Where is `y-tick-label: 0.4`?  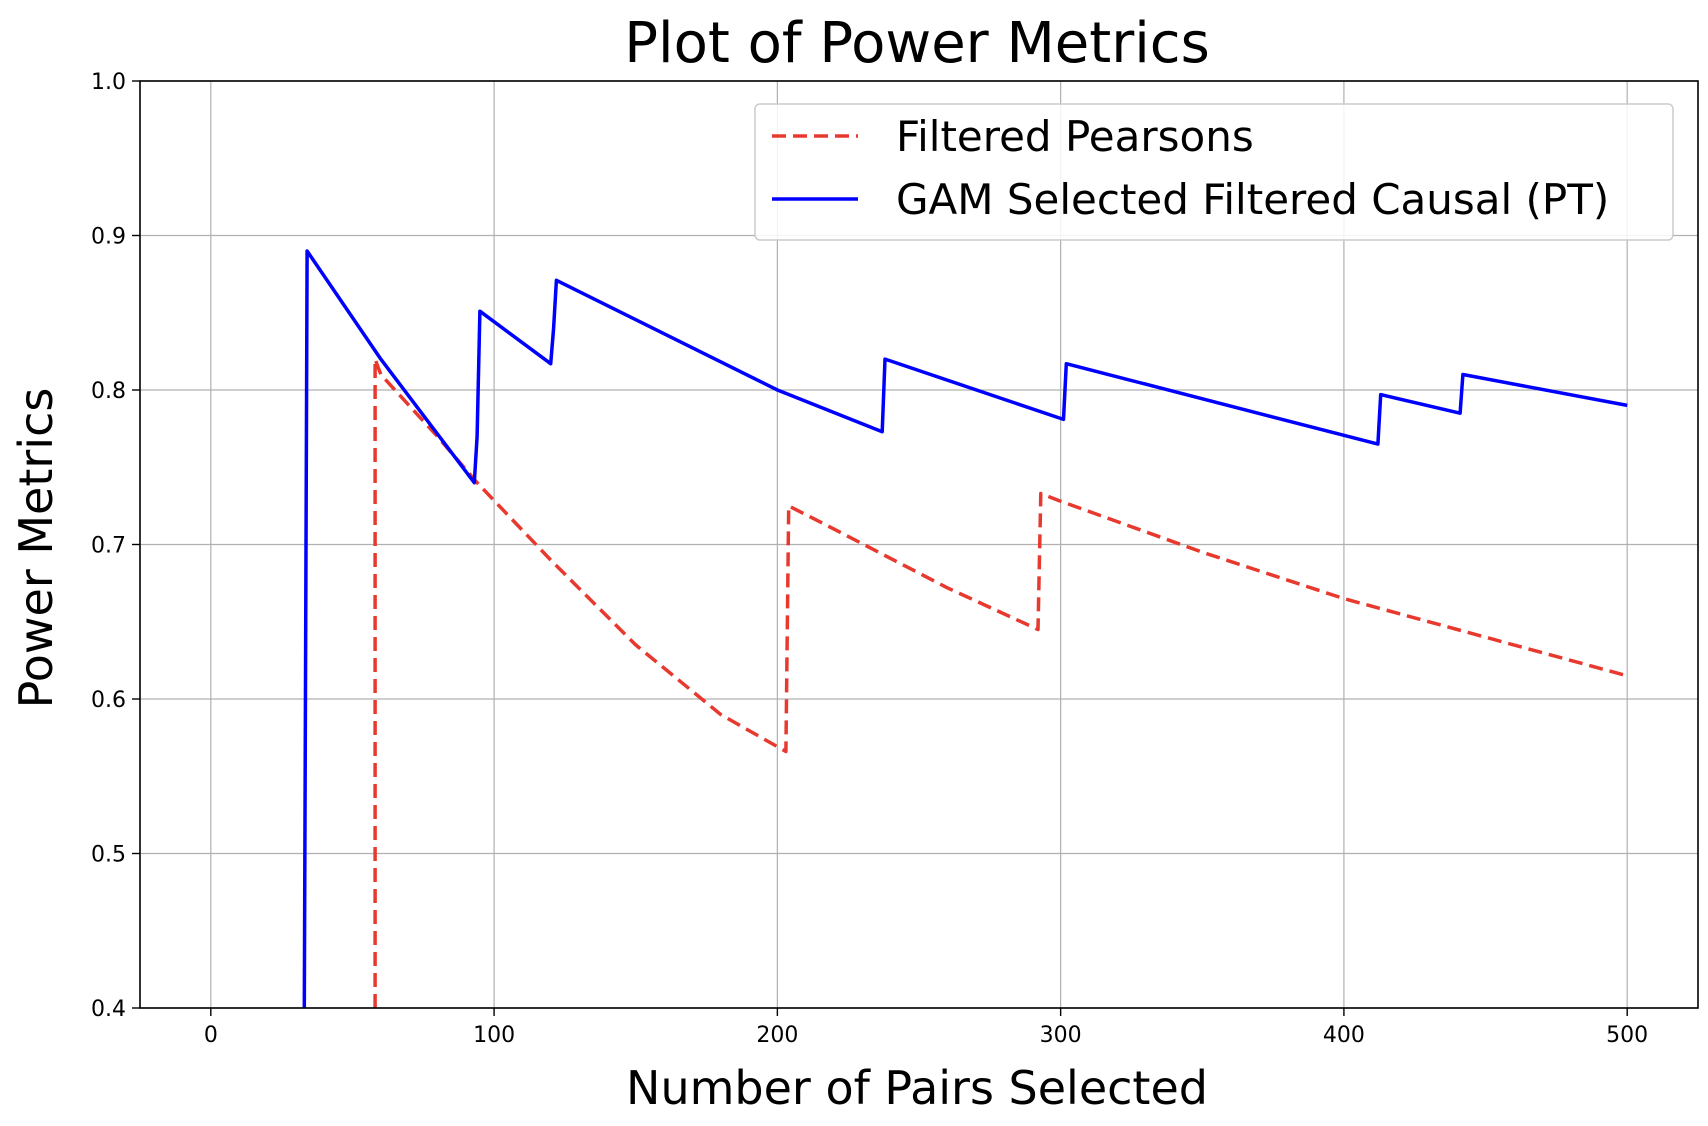 y-tick-label: 0.4 is located at coordinates (108, 1009).